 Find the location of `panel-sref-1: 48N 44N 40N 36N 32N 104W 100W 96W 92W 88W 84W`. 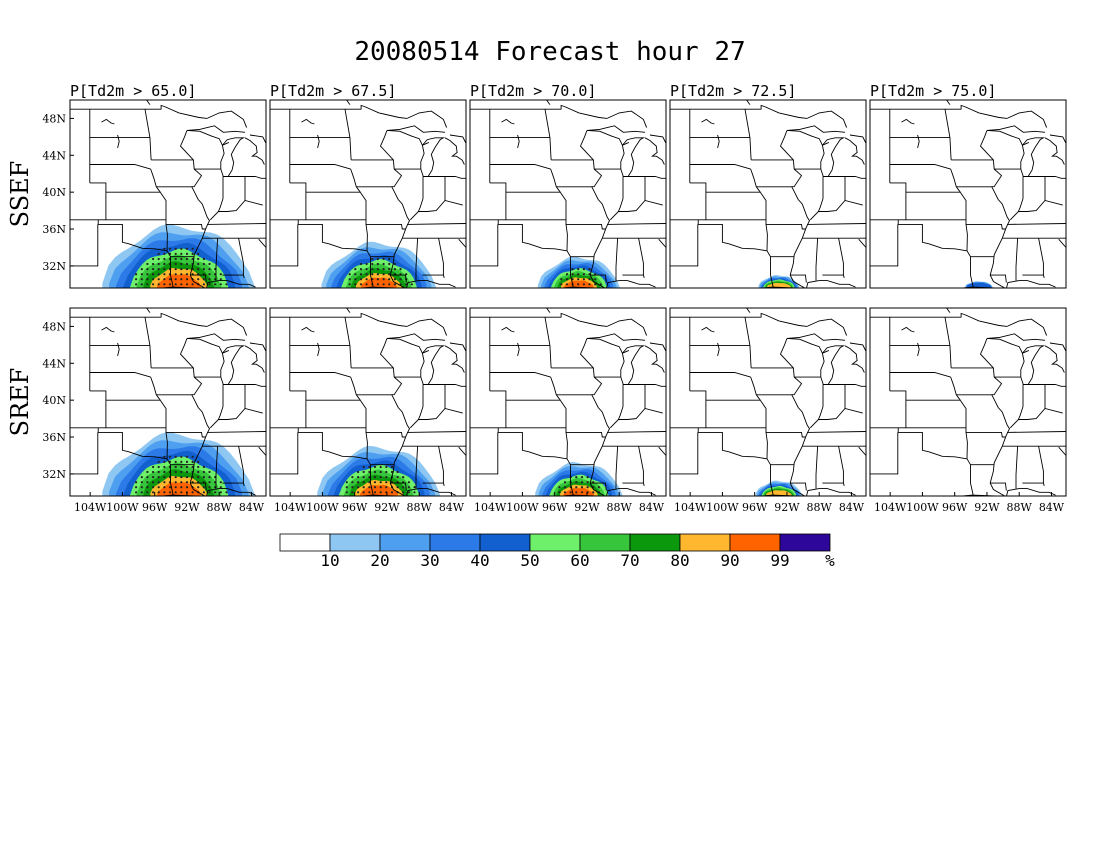

panel-sref-1: 48N 44N 40N 36N 32N 104W 100W 96W 92W 88W 84W is located at coordinates (154, 410).